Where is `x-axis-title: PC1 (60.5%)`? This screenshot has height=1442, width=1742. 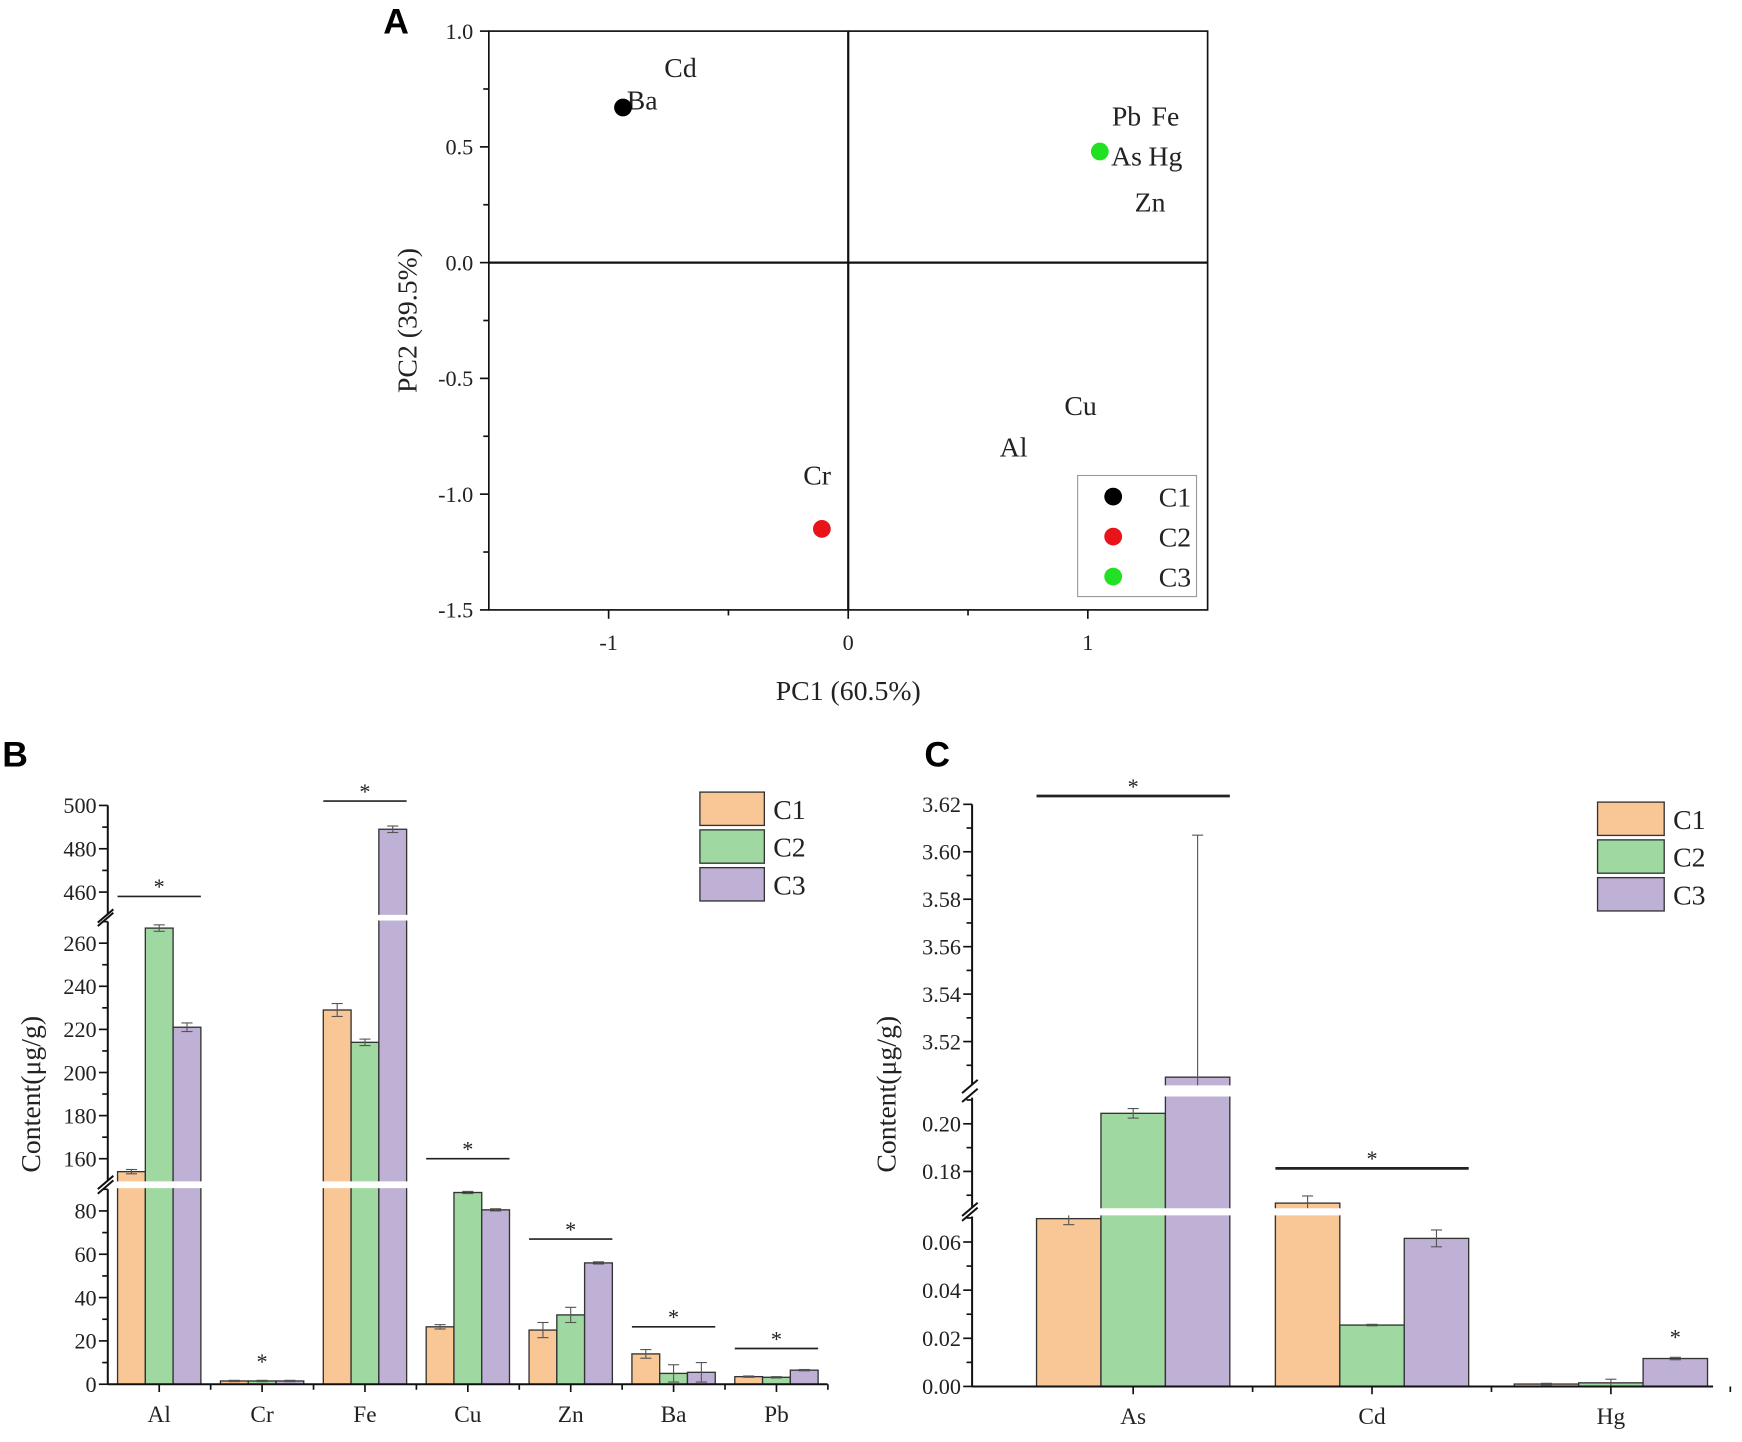
x-axis-title: PC1 (60.5%) is located at coordinates (848, 691).